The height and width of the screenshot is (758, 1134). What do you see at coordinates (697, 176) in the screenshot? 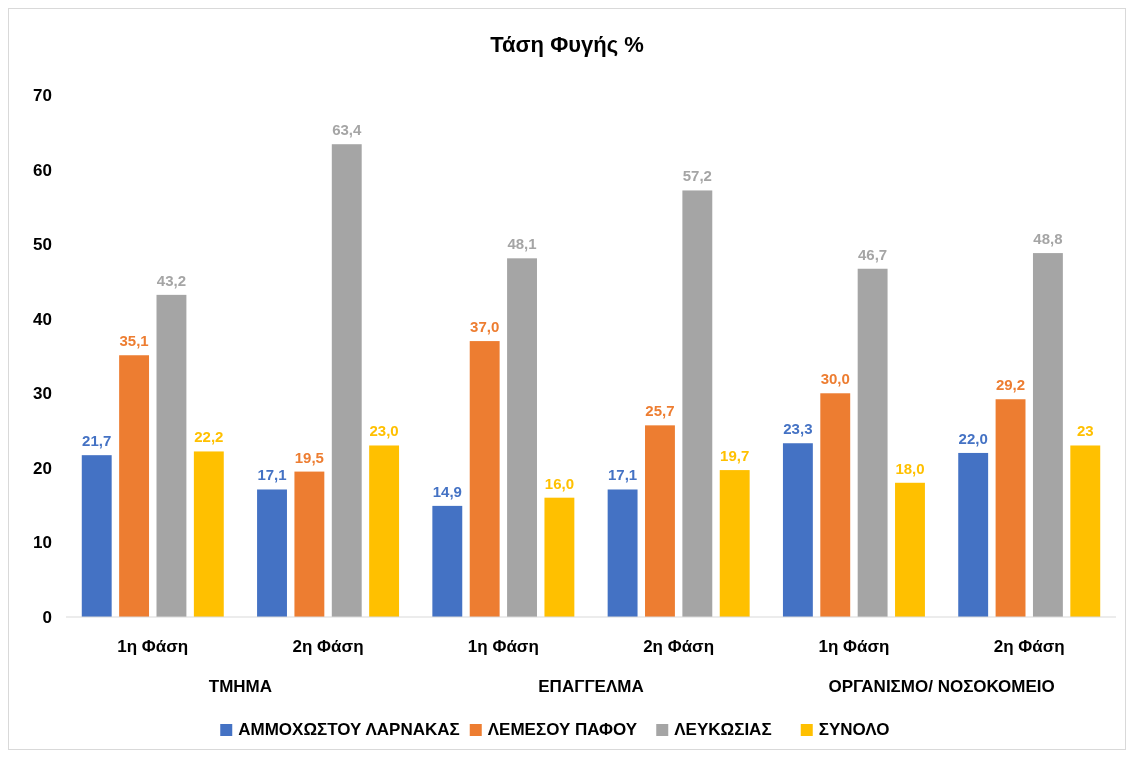
I see `data-label: 57,2` at bounding box center [697, 176].